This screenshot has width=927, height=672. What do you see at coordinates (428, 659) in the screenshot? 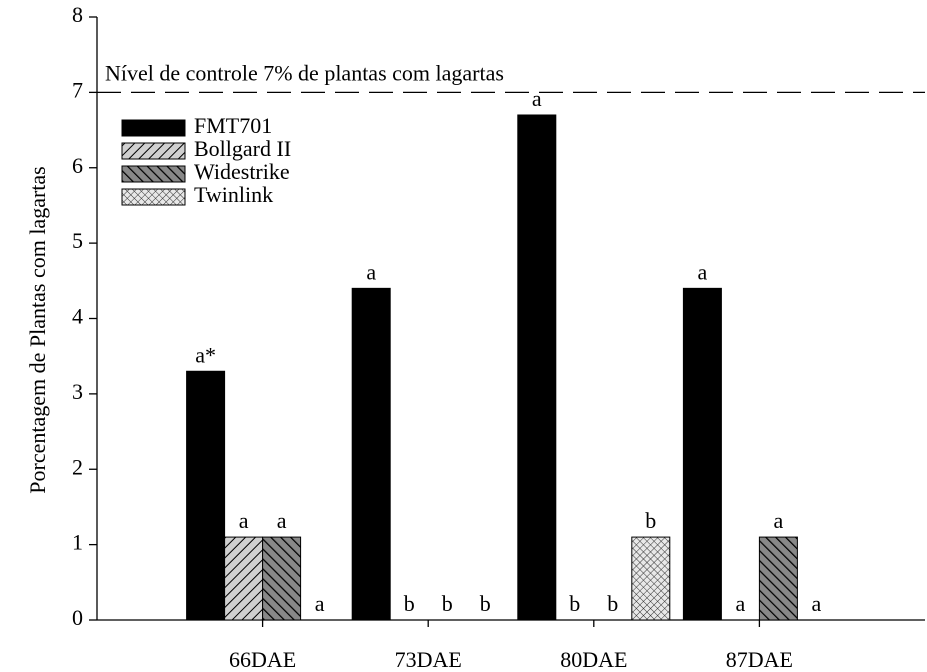
I see `x-tick-label: 73DAE` at bounding box center [428, 659].